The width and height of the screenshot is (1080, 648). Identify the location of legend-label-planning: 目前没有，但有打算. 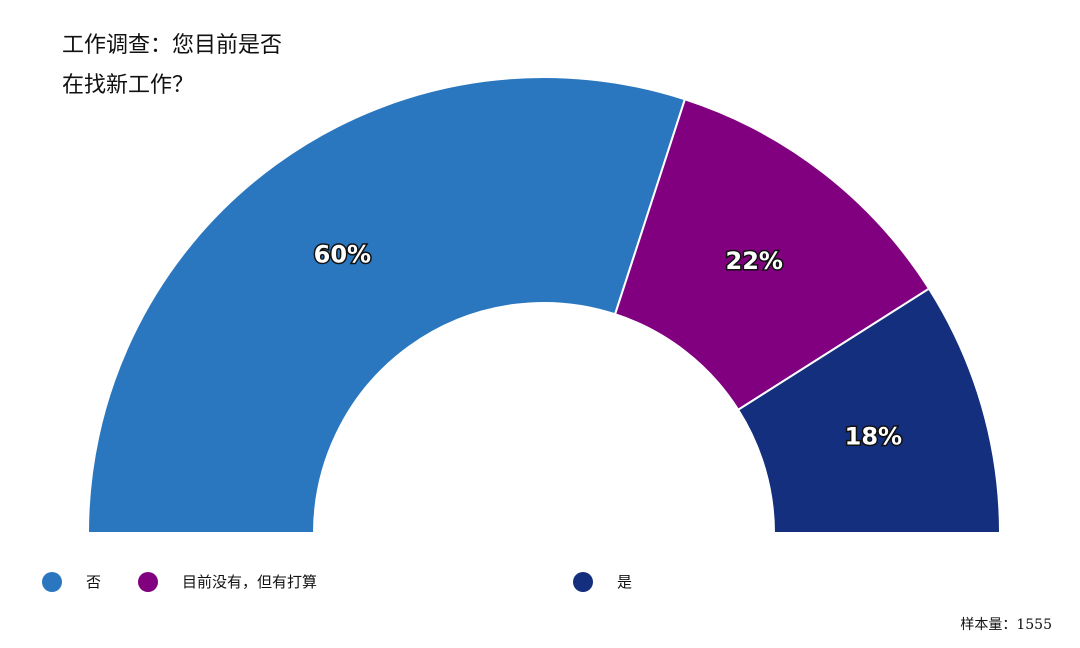
(250, 582).